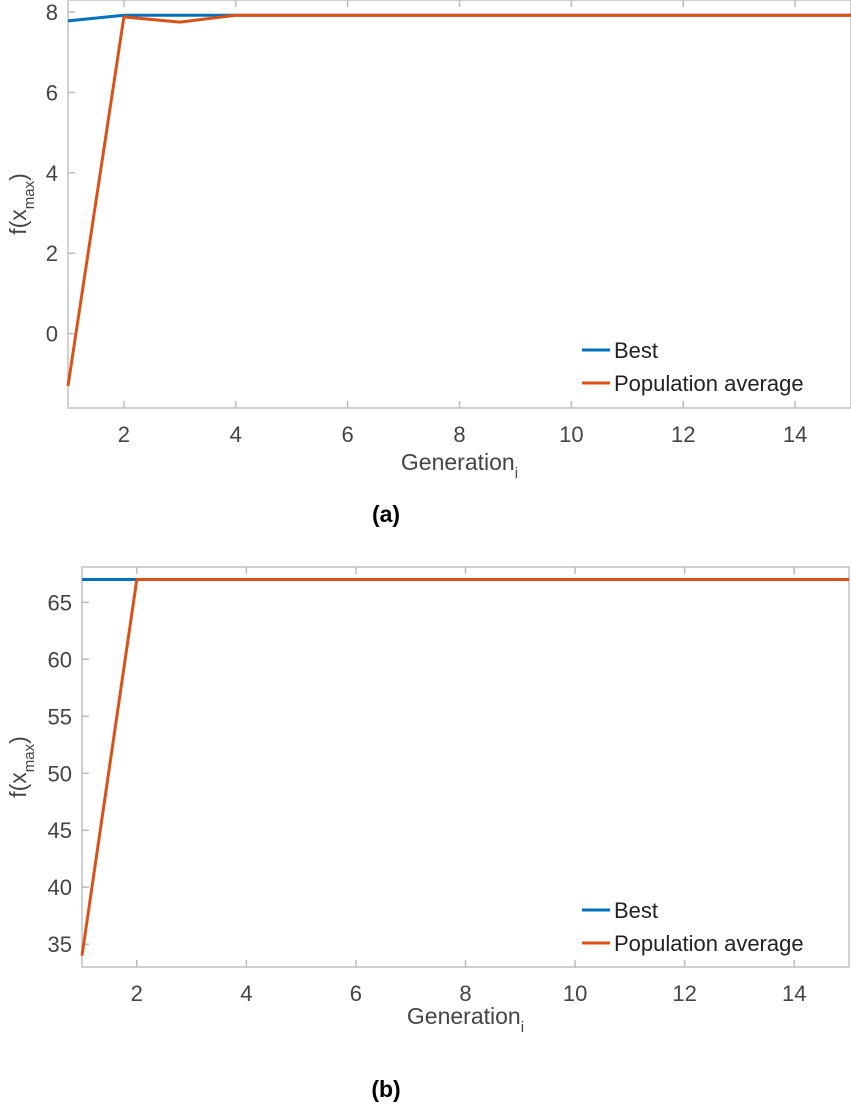  What do you see at coordinates (60, 944) in the screenshot?
I see `y-tick-label: 35` at bounding box center [60, 944].